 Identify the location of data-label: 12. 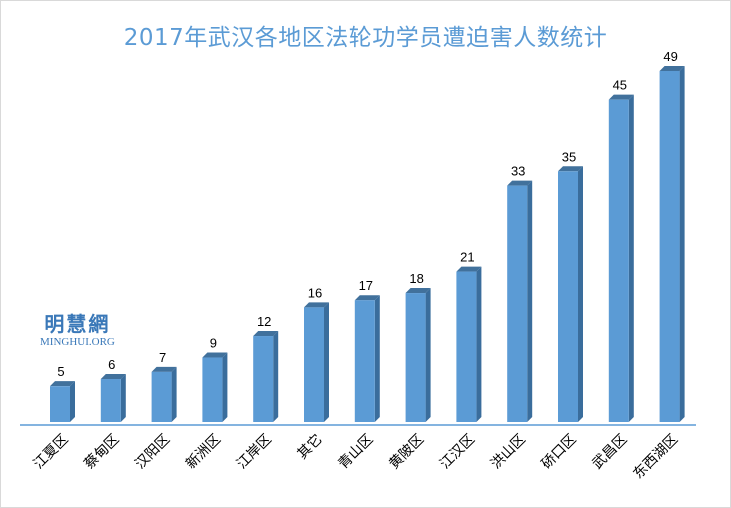
(264, 321).